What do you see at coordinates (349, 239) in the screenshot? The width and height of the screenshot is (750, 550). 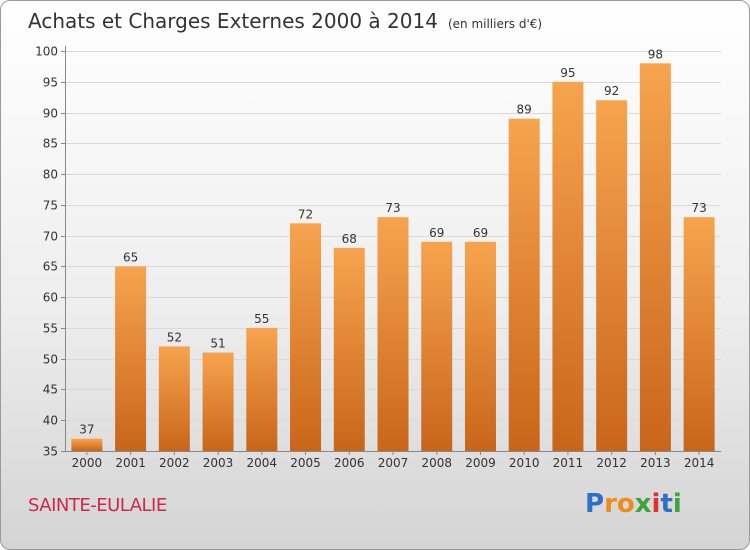 I see `value-label-2006: 68` at bounding box center [349, 239].